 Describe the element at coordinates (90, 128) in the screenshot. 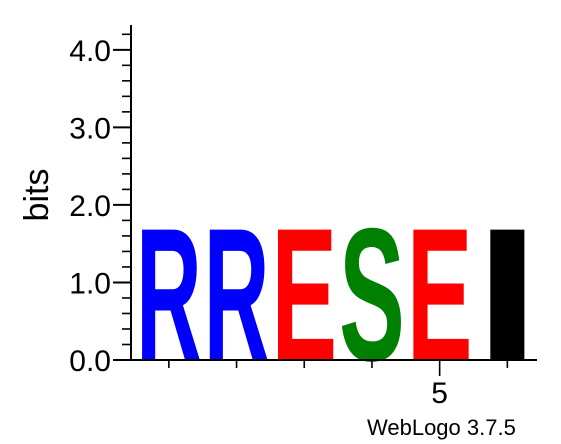

I see `y-tick-label: 3.0` at that location.